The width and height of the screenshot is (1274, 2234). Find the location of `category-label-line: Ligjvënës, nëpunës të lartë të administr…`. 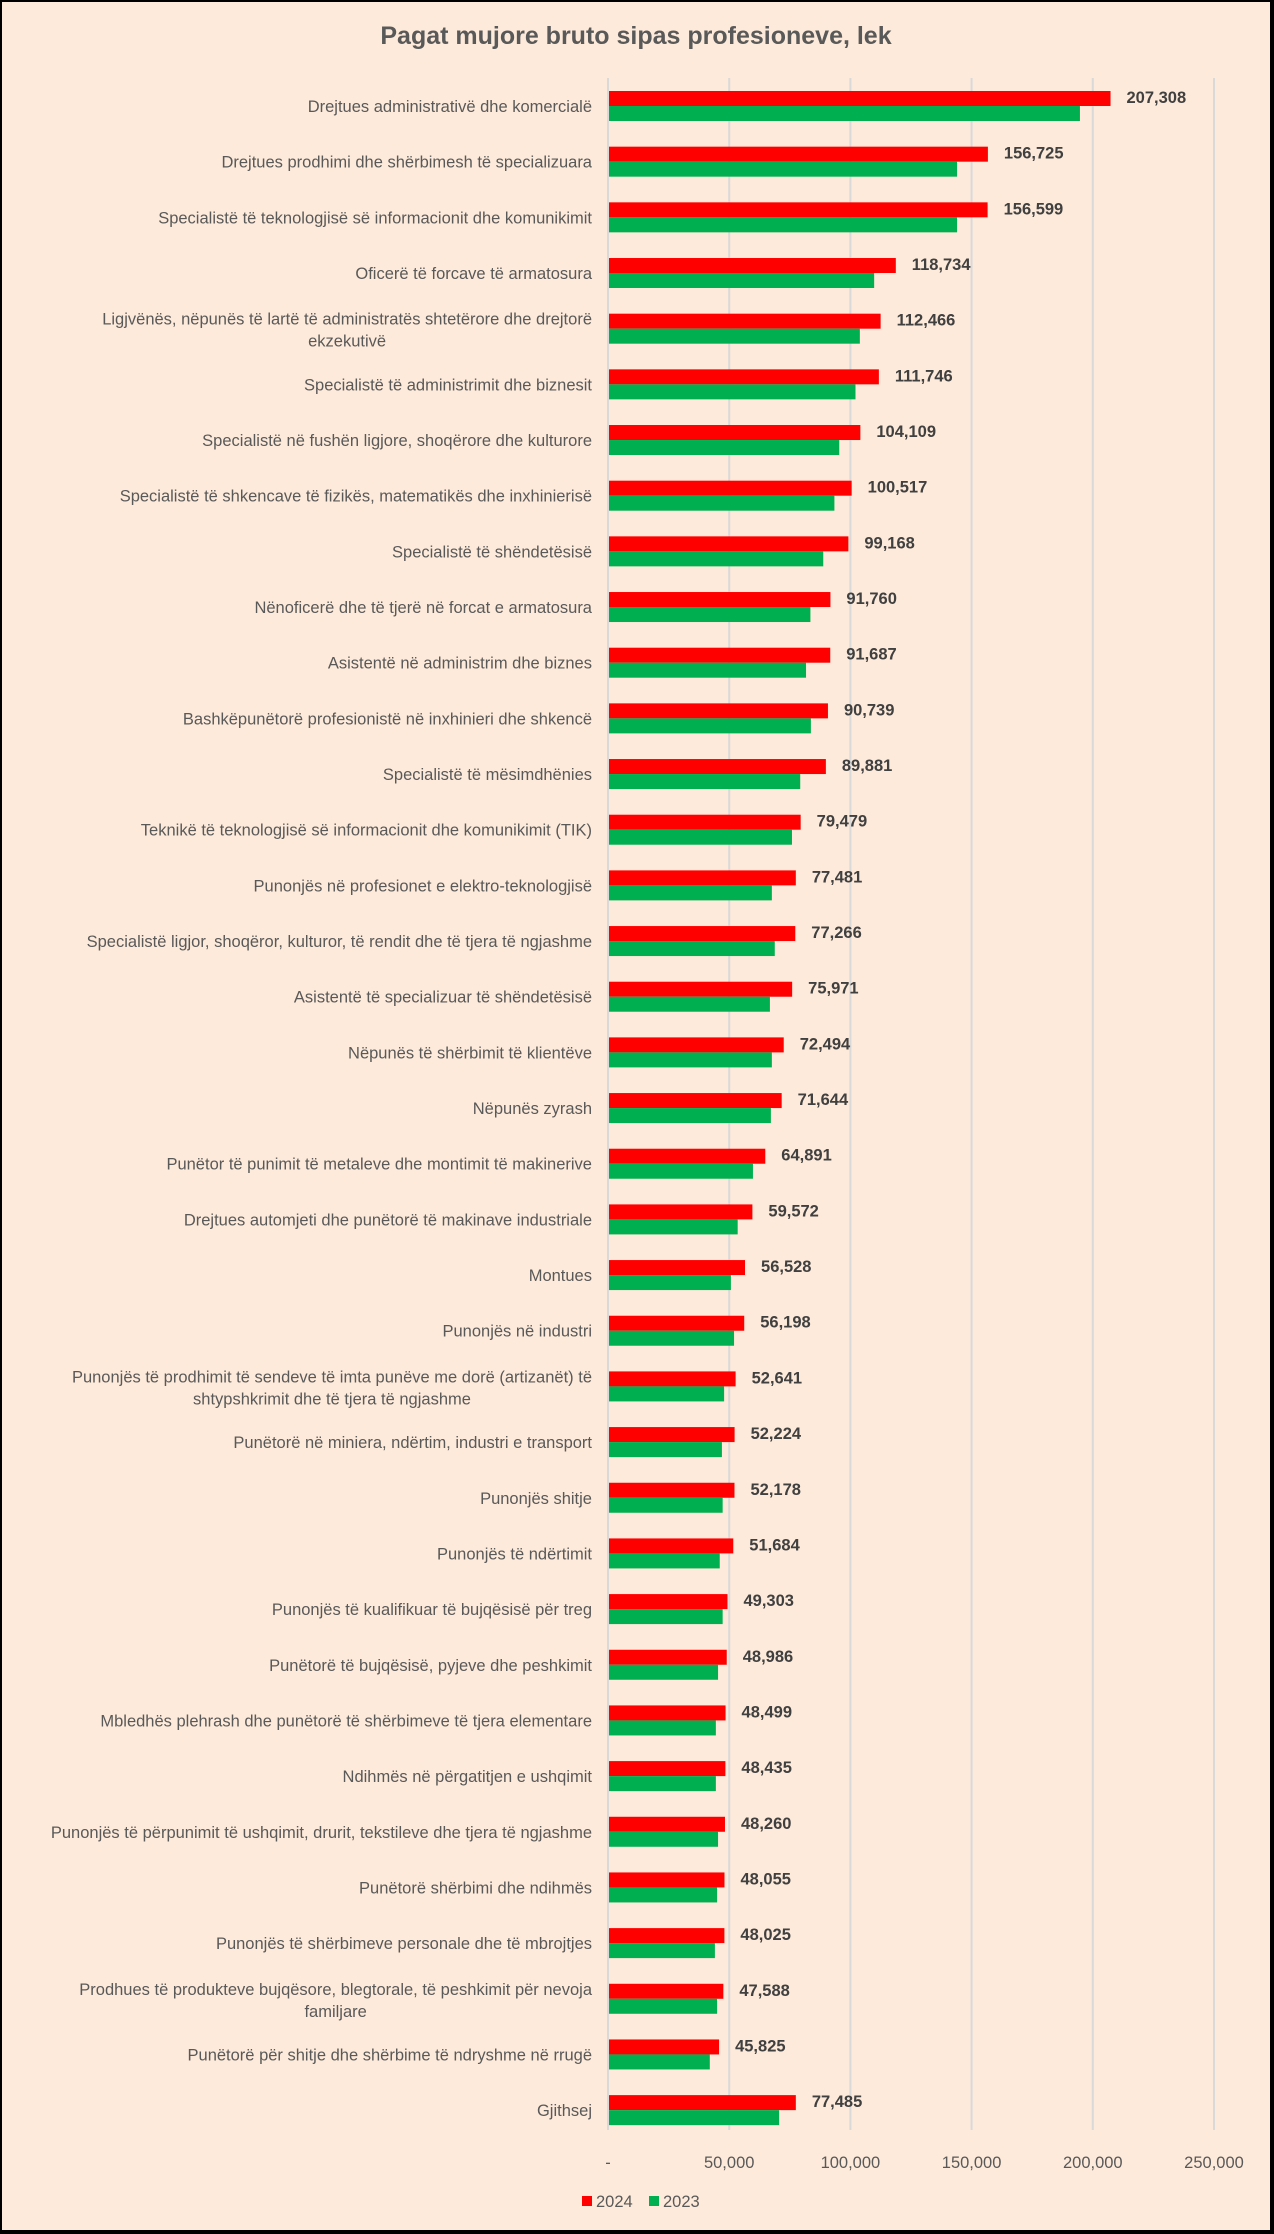

category-label-line: Ligjvënës, nëpunës të lartë të administr… is located at coordinates (347, 320).